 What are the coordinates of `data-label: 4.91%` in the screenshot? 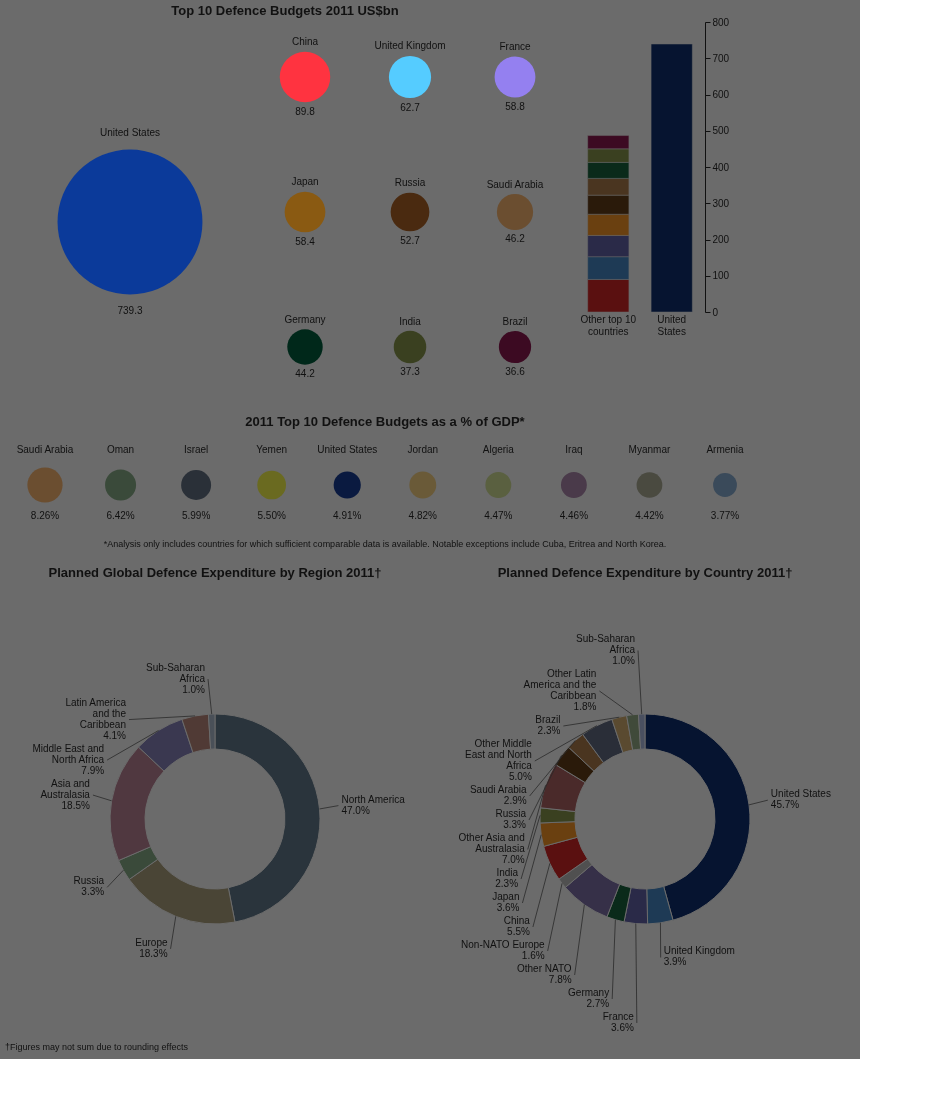 It's located at (347, 515).